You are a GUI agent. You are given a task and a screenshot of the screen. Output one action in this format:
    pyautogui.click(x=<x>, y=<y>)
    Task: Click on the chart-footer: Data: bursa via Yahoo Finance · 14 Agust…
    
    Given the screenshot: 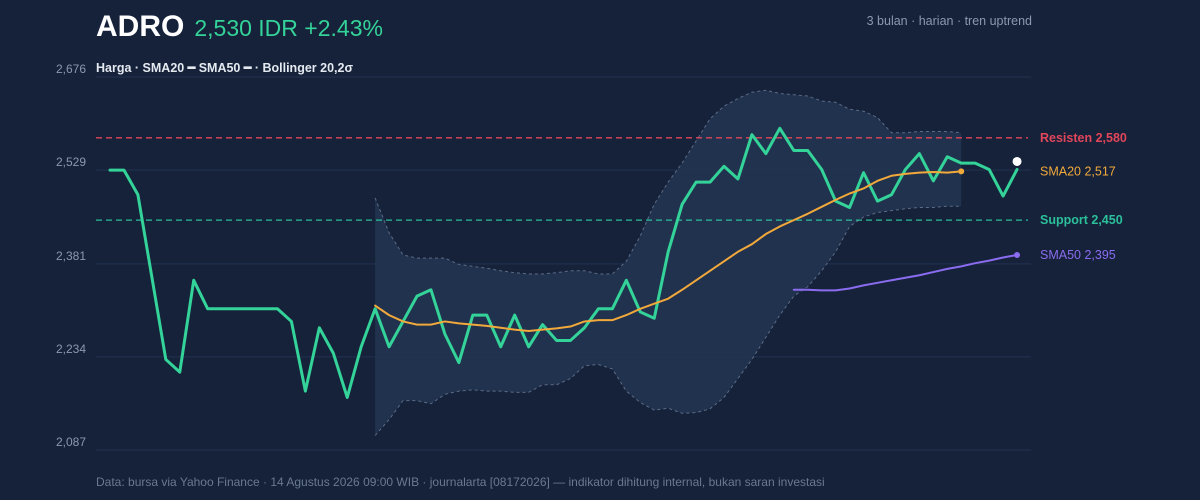 What is the action you would take?
    pyautogui.click(x=460, y=482)
    